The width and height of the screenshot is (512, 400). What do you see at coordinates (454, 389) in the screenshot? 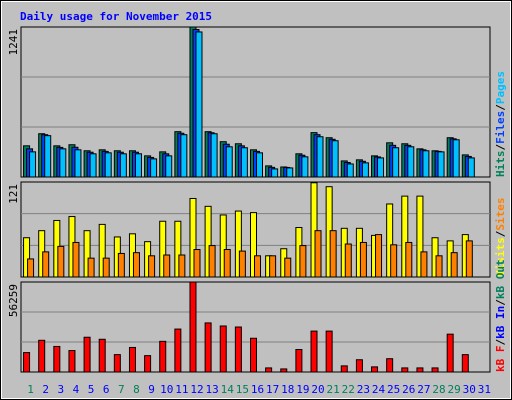
I see `x-tick-label: 29` at bounding box center [454, 389].